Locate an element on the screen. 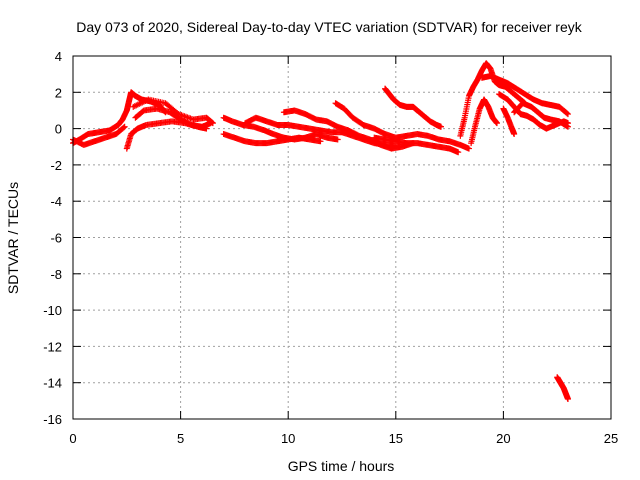 This screenshot has height=480, width=640. data-series-arc-e is located at coordinates (173, 111).